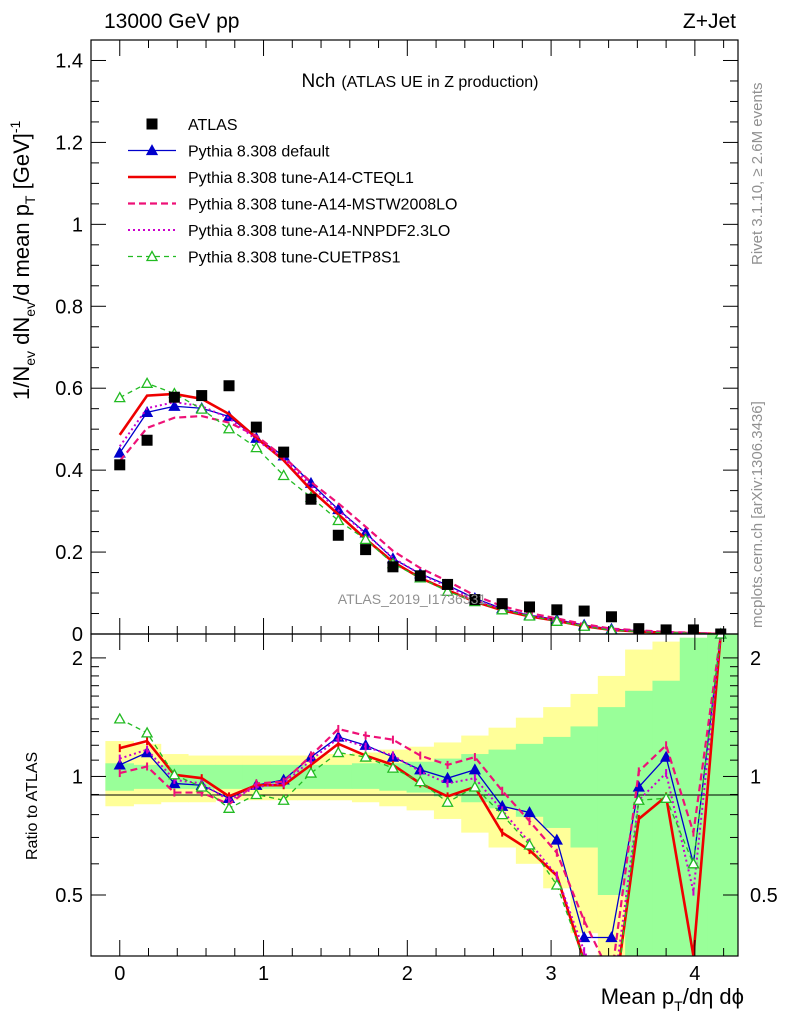 The height and width of the screenshot is (1024, 786). I want to click on x-tick-label: 1, so click(263, 974).